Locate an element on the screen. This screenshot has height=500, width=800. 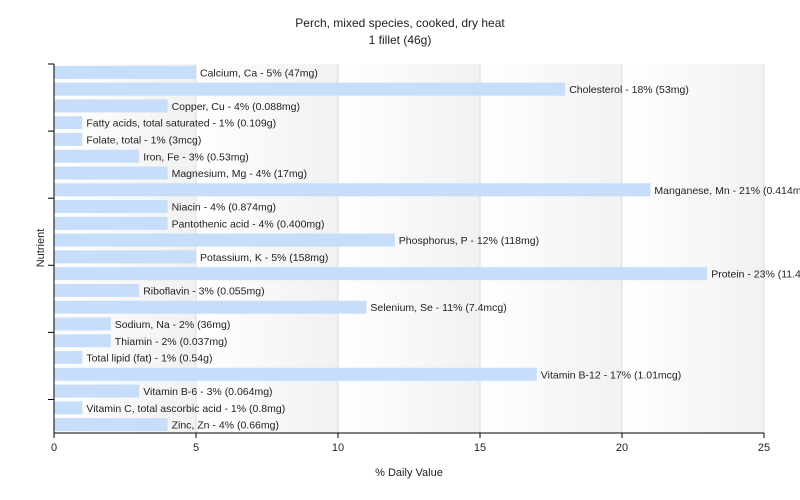
x-tick-label: 10 is located at coordinates (338, 448).